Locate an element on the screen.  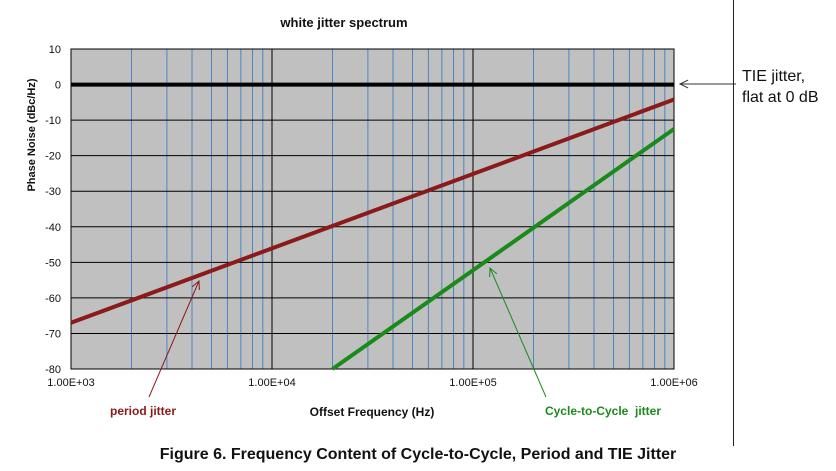
x-tick-label: 1.00E+04 is located at coordinates (271, 383).